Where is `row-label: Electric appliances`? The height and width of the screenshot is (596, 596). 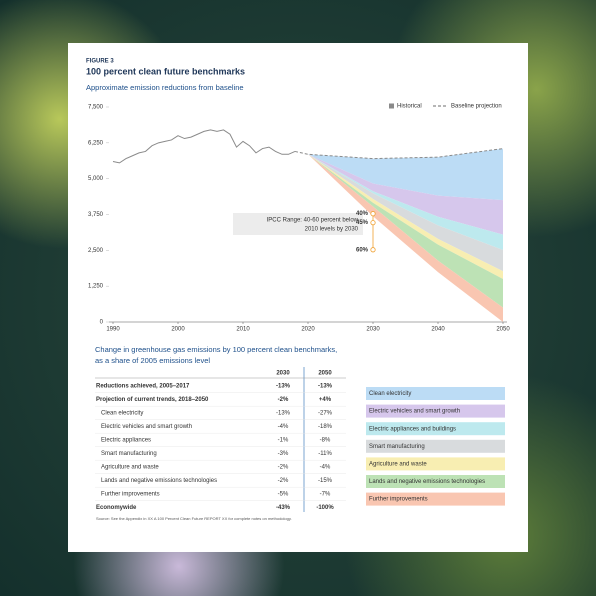 row-label: Electric appliances is located at coordinates (126, 441).